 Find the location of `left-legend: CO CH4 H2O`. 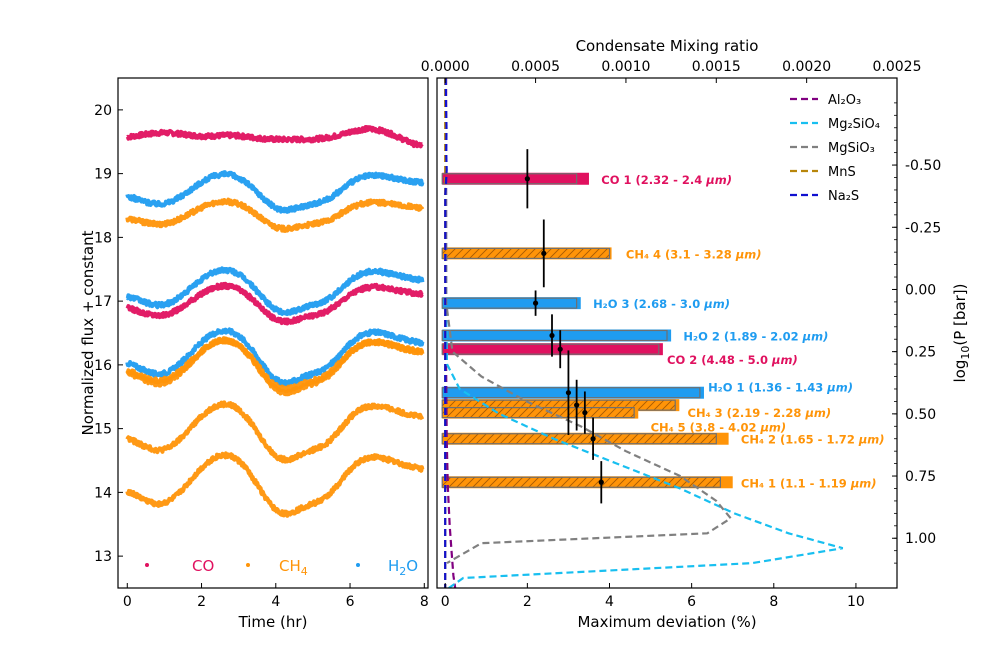

left-legend: CO CH4 H2O is located at coordinates (281, 567).